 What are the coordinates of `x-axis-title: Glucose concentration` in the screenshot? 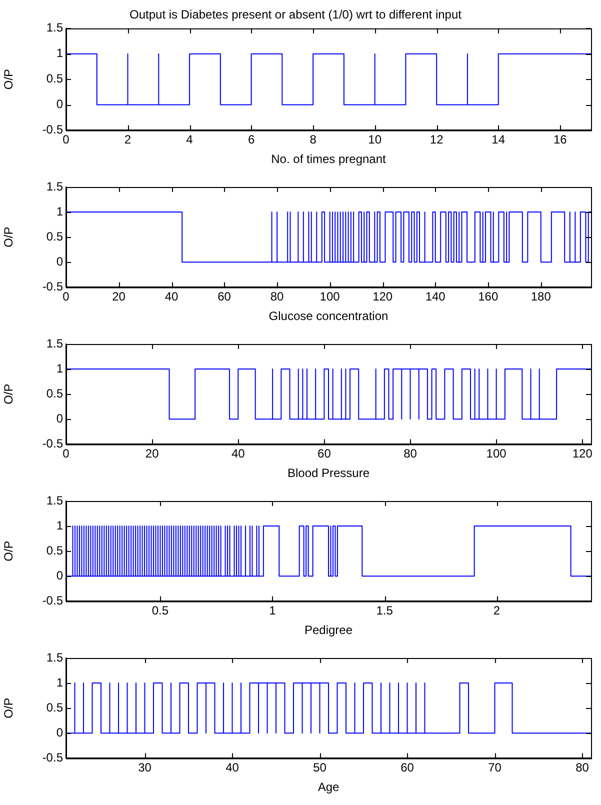 It's located at (328, 316).